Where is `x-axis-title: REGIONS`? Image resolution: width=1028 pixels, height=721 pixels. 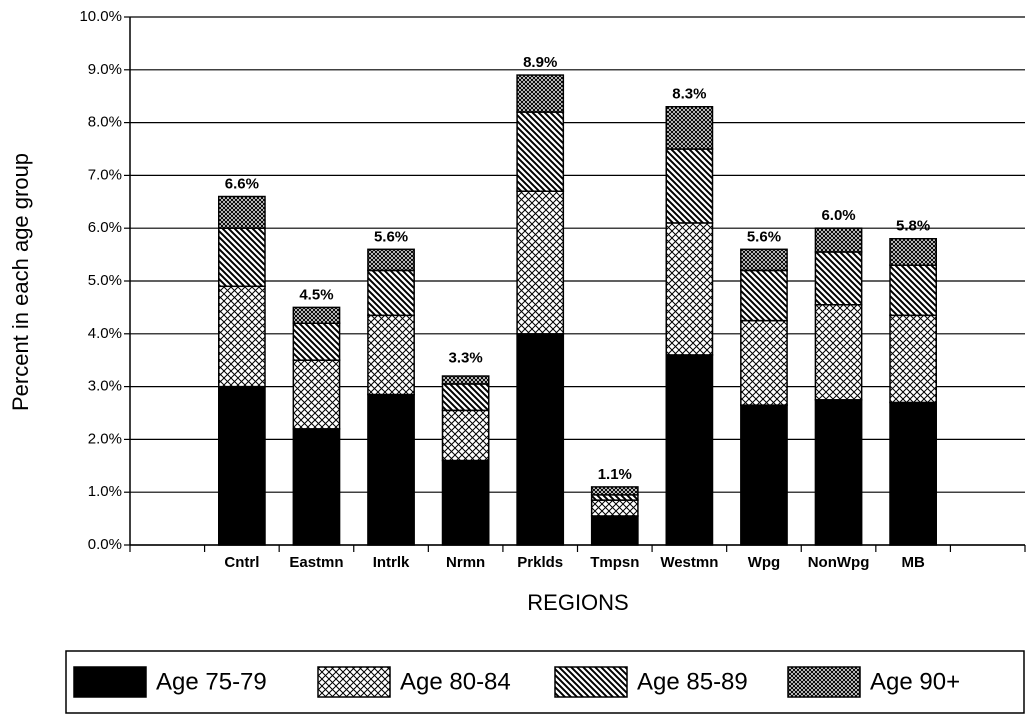 x-axis-title: REGIONS is located at coordinates (577, 602).